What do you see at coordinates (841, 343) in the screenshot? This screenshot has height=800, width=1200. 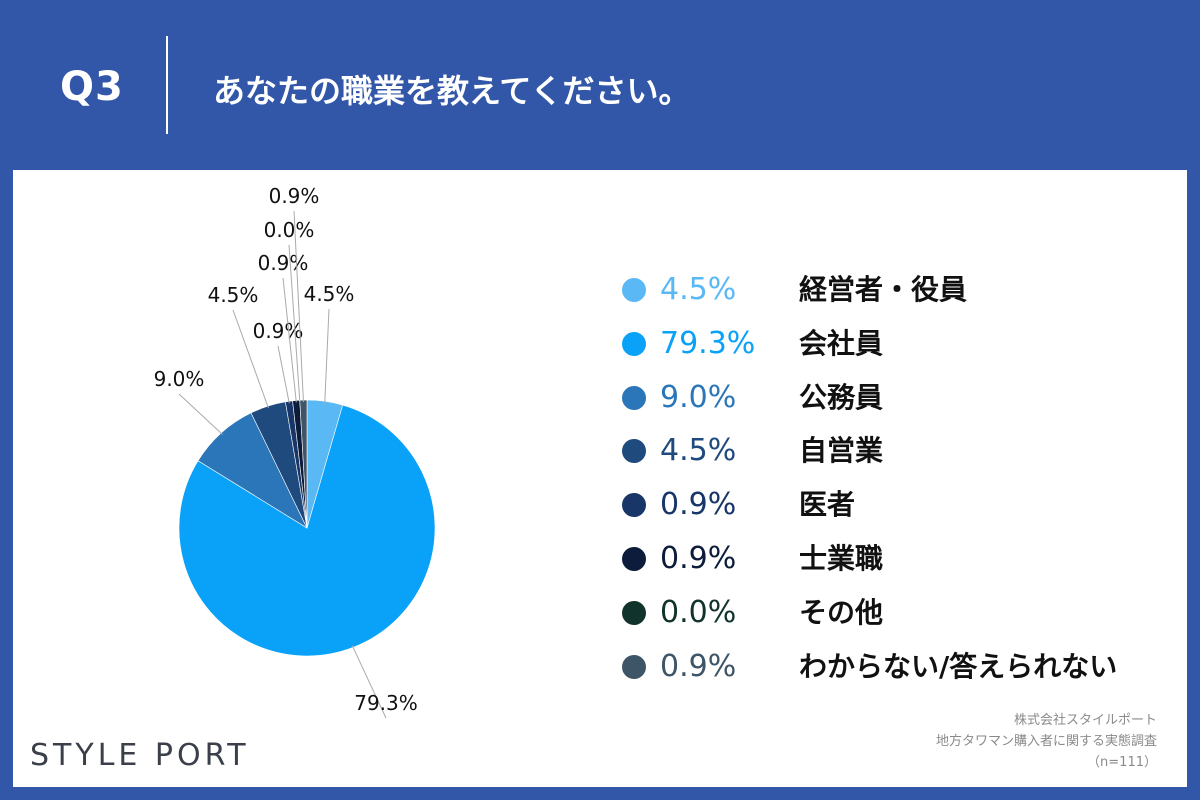 I see `legend-label: 会社員` at bounding box center [841, 343].